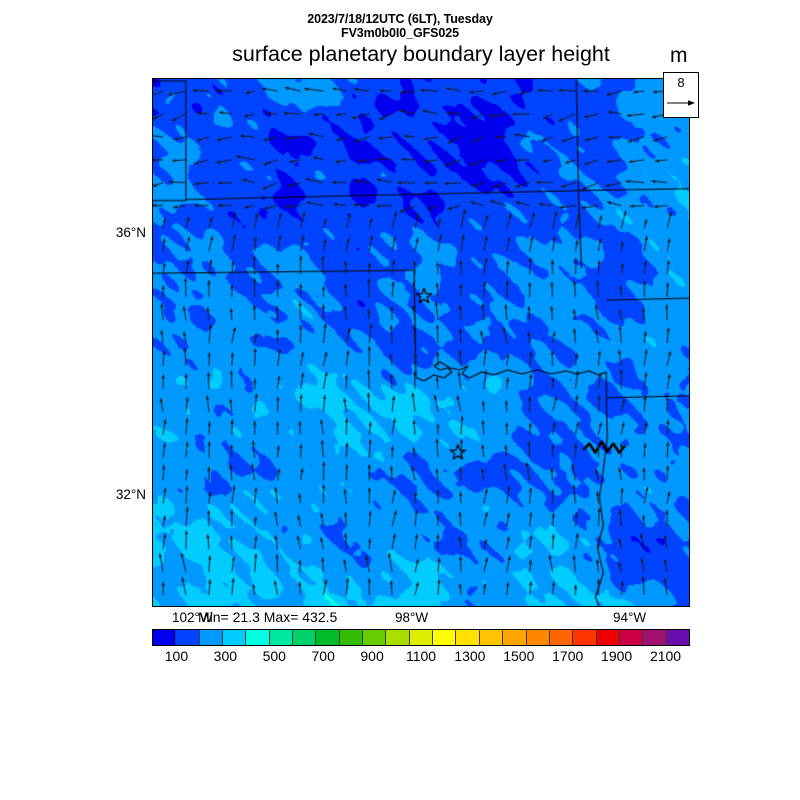  I want to click on colorbar-tick-labels: 100 300 500 700 900 1100 1300 1500 1700 1900 2100, so click(421, 657).